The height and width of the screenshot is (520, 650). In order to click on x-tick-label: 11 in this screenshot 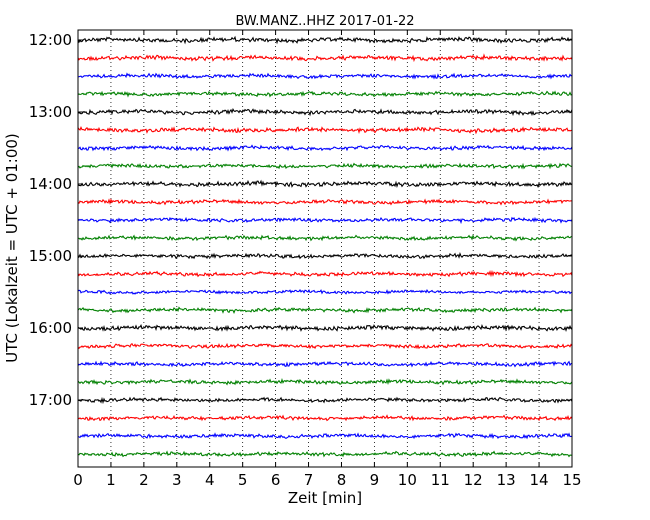, I will do `click(440, 480)`.